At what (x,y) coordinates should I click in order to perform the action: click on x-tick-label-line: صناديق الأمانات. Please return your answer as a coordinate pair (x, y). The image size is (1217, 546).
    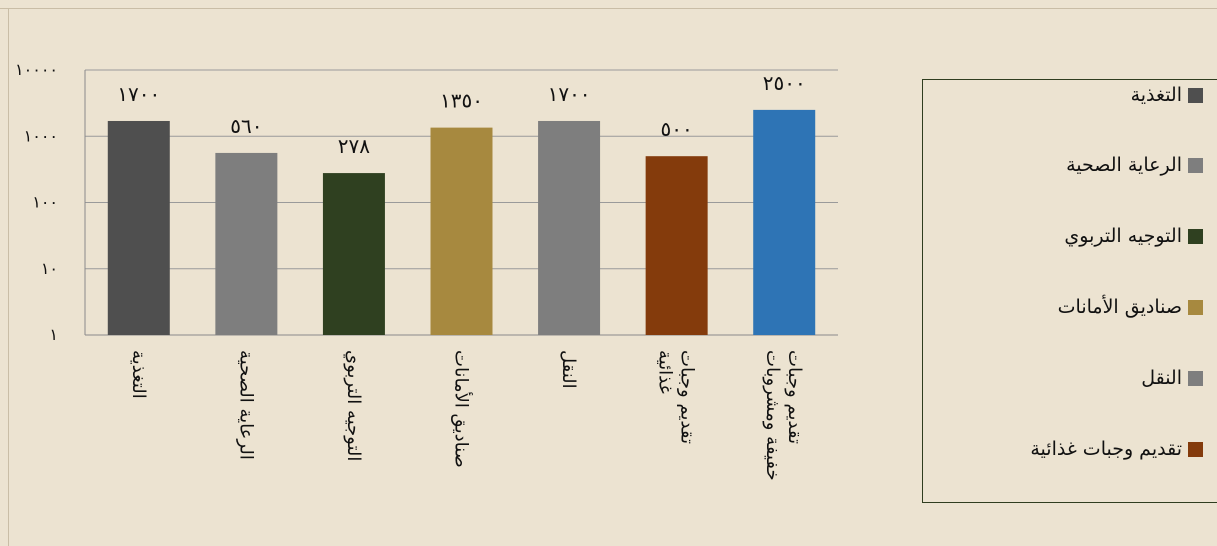
    Looking at the image, I should click on (462, 409).